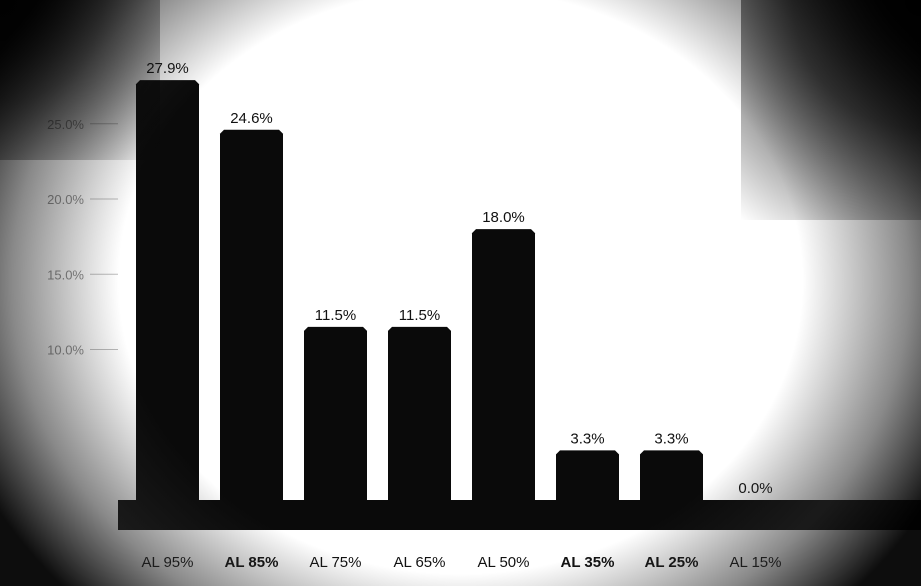 The height and width of the screenshot is (586, 921). I want to click on category-label: AL 25%, so click(672, 562).